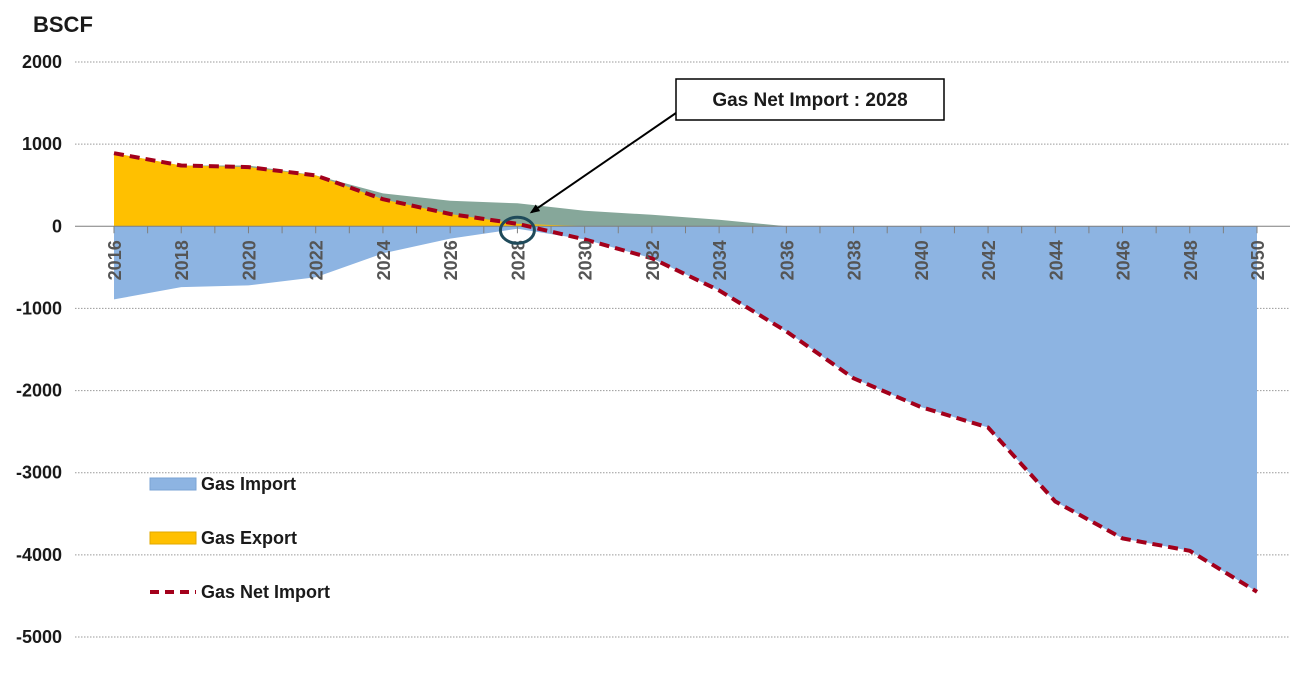  What do you see at coordinates (39, 555) in the screenshot?
I see `y-tick-label: -4000` at bounding box center [39, 555].